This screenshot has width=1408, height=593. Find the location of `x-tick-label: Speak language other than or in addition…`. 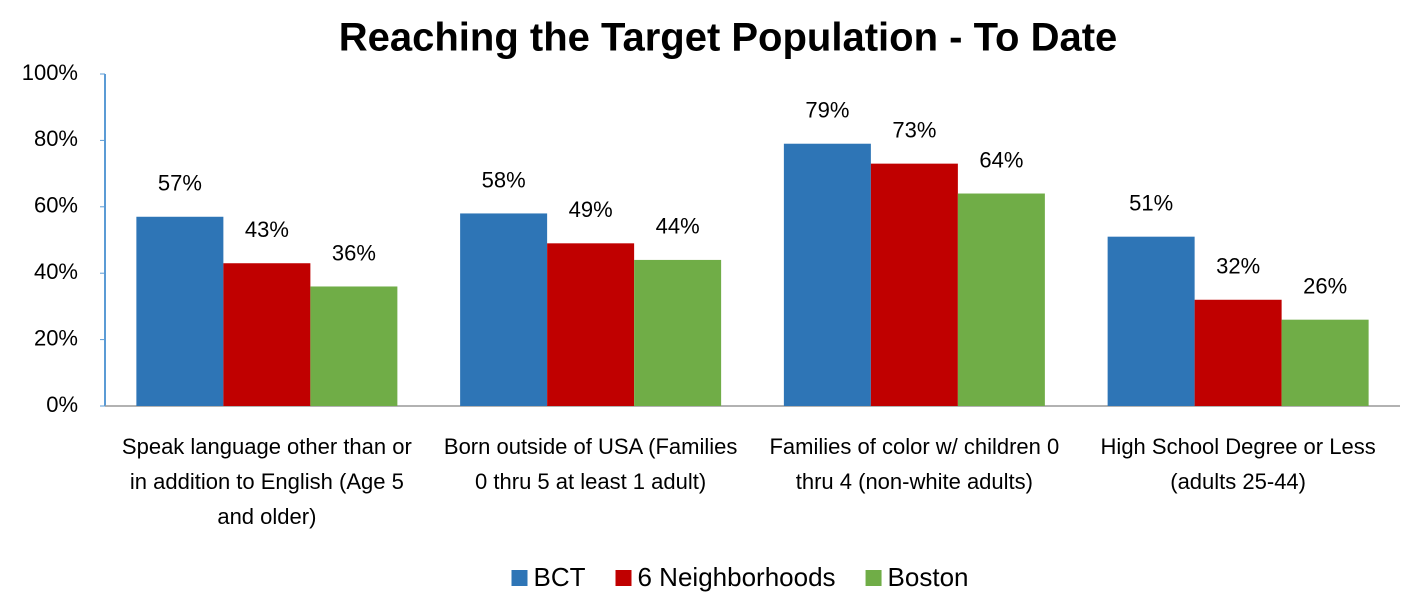

x-tick-label: Speak language other than or in addition… is located at coordinates (266, 481).